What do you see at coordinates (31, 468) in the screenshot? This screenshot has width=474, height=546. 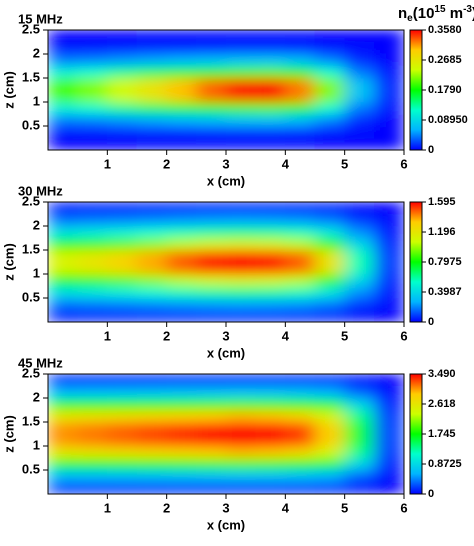 I see `y-tick-label: 0.5` at bounding box center [31, 468].